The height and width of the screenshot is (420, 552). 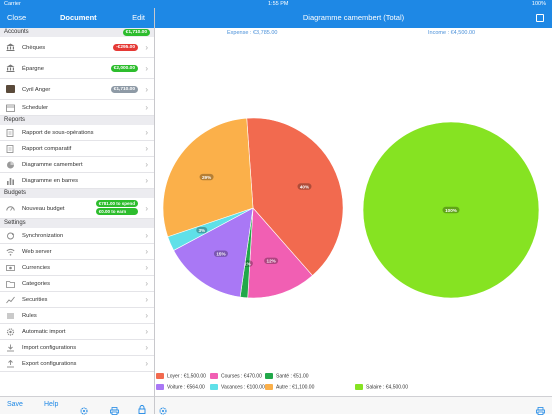 I want to click on bar-chart-icon, so click(x=10, y=181).